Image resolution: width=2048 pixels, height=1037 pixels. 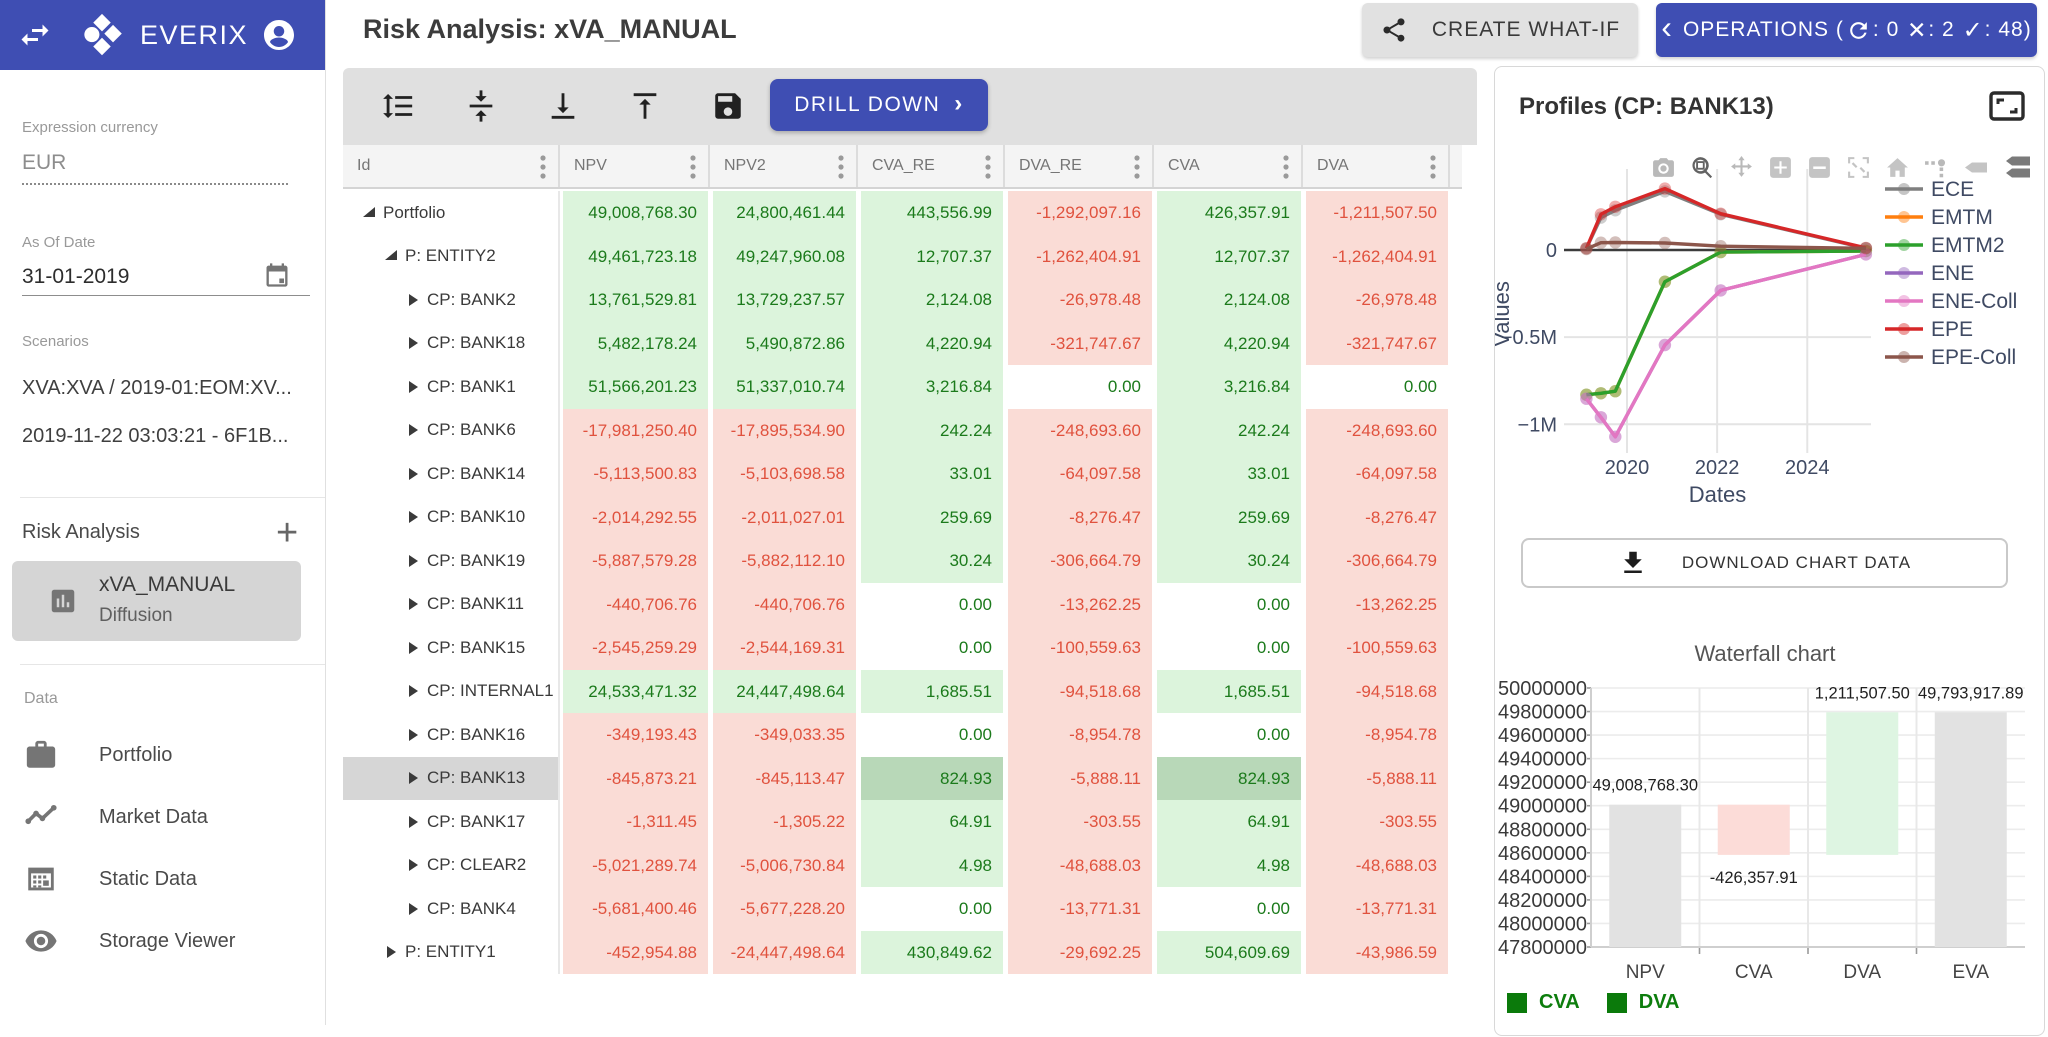 What do you see at coordinates (1970, 829) in the screenshot?
I see `wf-bar-eva` at bounding box center [1970, 829].